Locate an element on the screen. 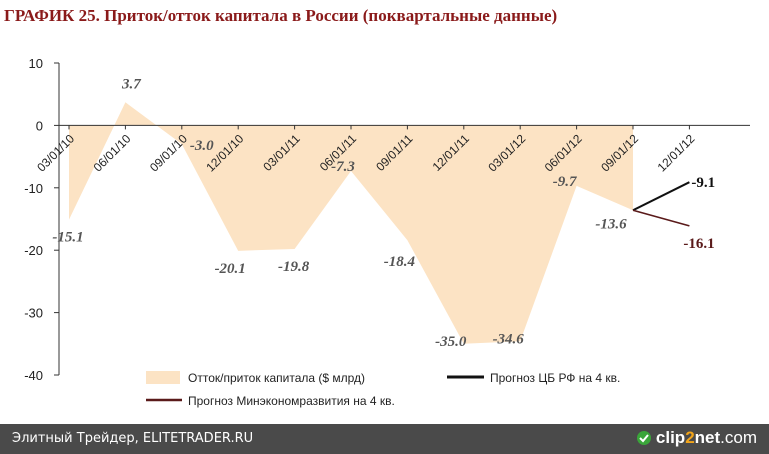 The height and width of the screenshot is (454, 769). clip2net-logo: clip2net.com is located at coordinates (696, 438).